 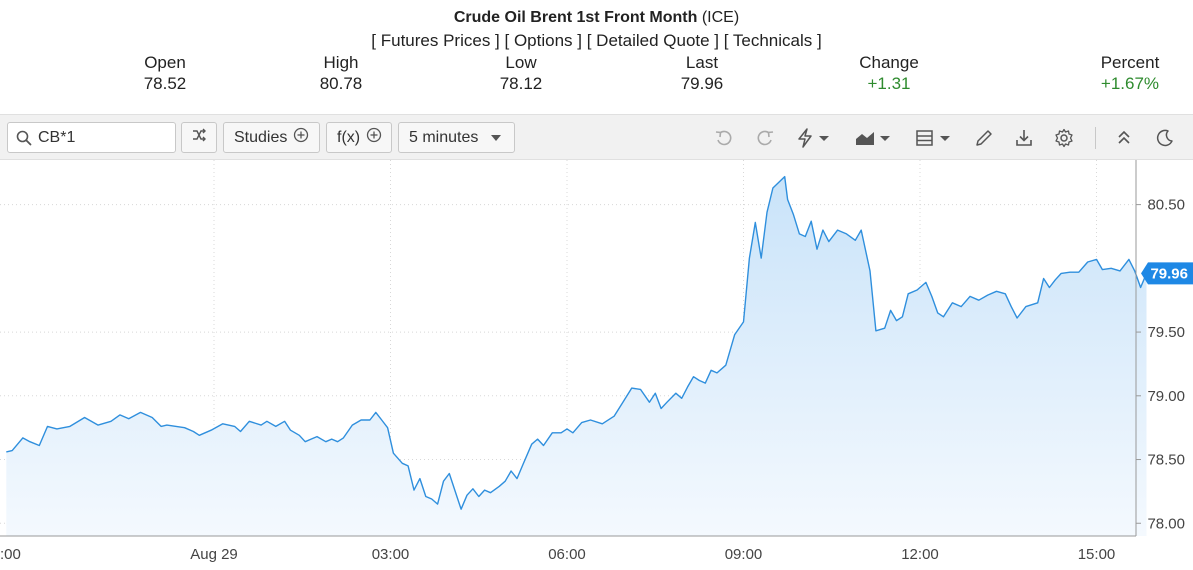 I want to click on collapse-icon, so click(x=1124, y=138).